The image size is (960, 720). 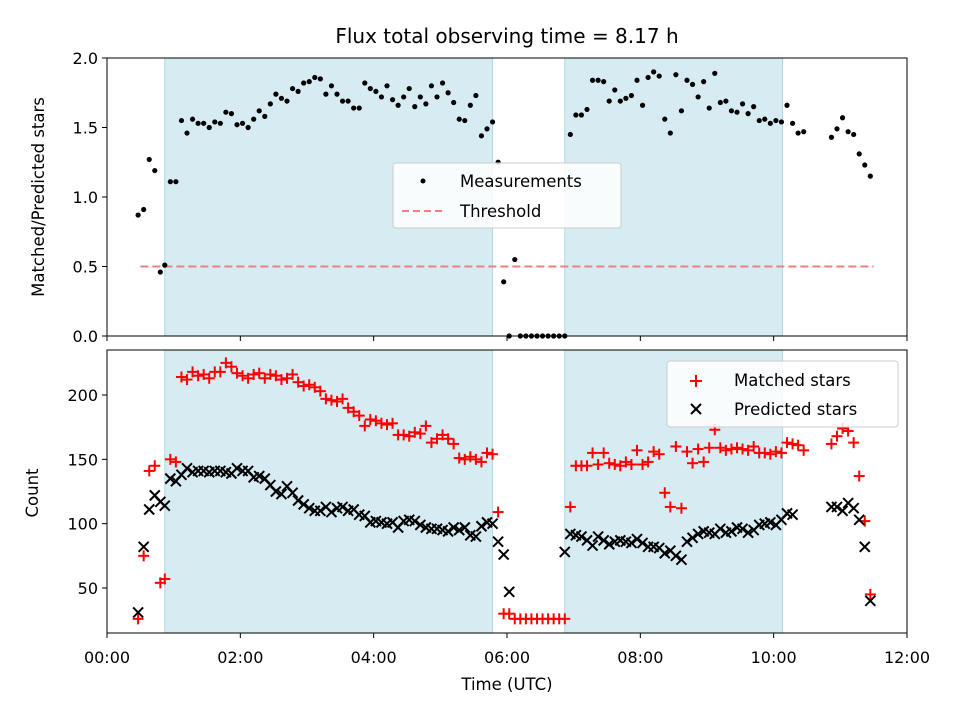 I want to click on x-tick-label: 08:00, so click(x=640, y=657).